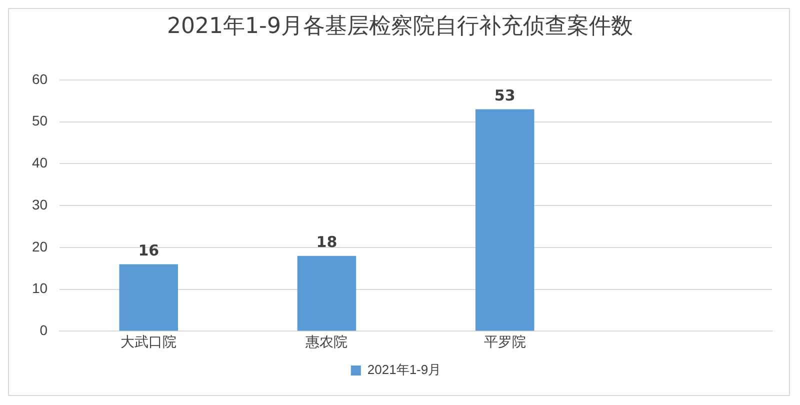  I want to click on y-tick-label: 20, so click(40, 246).